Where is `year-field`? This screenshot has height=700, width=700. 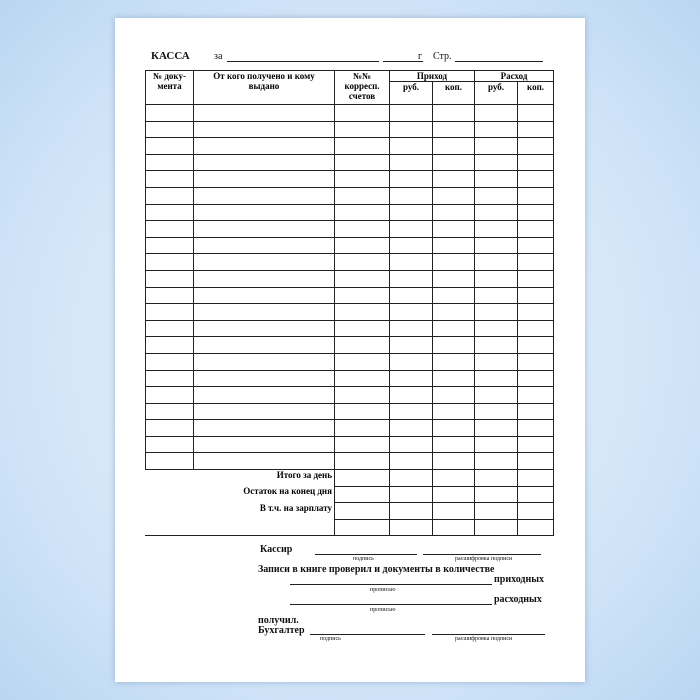
year-field is located at coordinates (403, 61).